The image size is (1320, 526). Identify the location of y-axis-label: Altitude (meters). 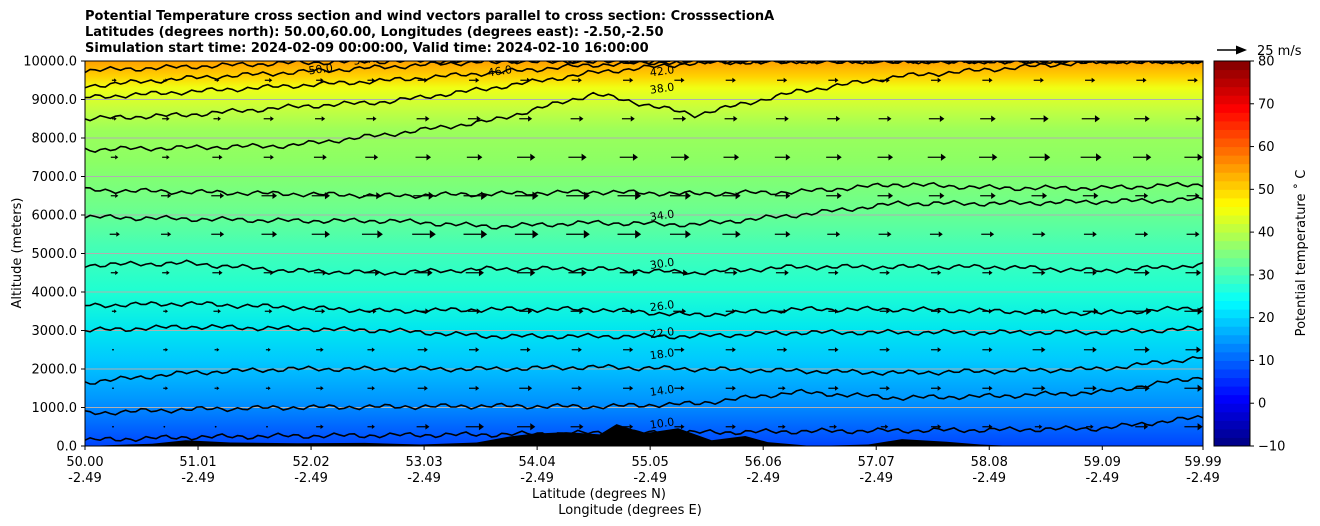
(17, 253).